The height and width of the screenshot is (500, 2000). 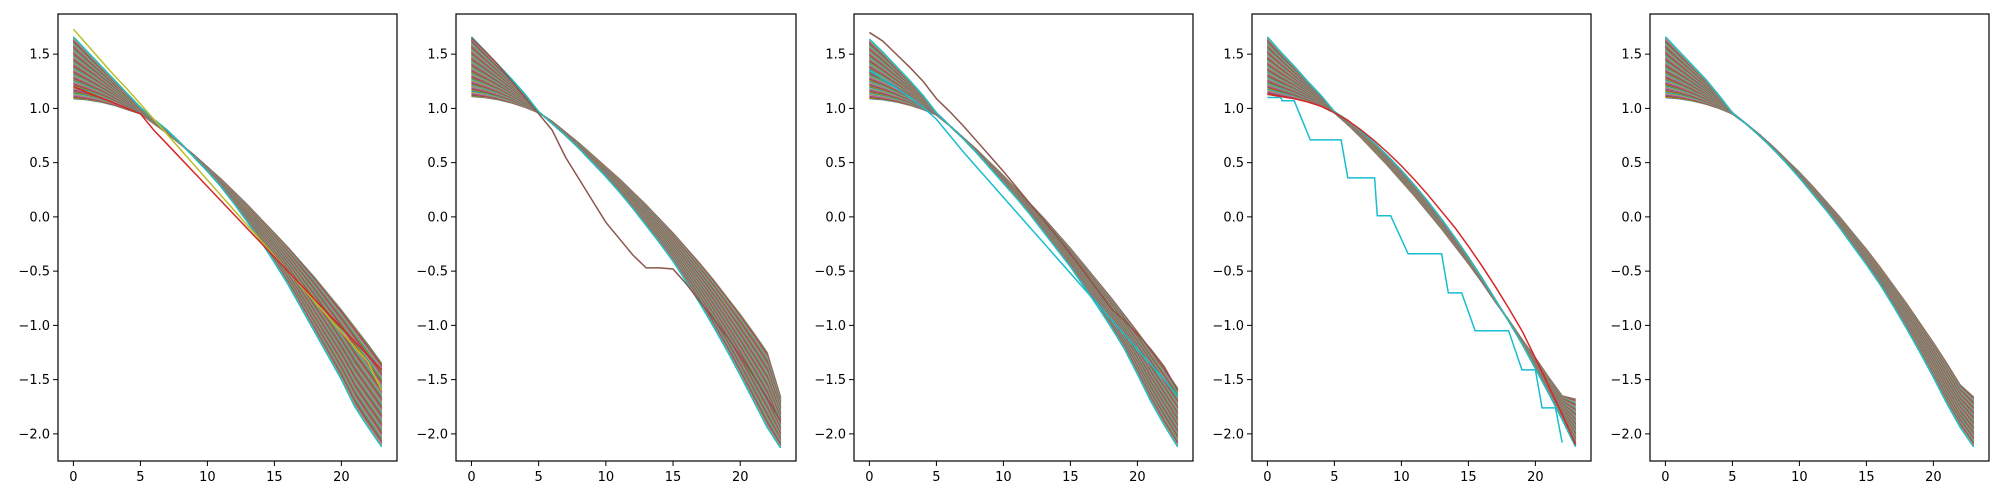 What do you see at coordinates (606, 477) in the screenshot?
I see `x-tick-label: 10` at bounding box center [606, 477].